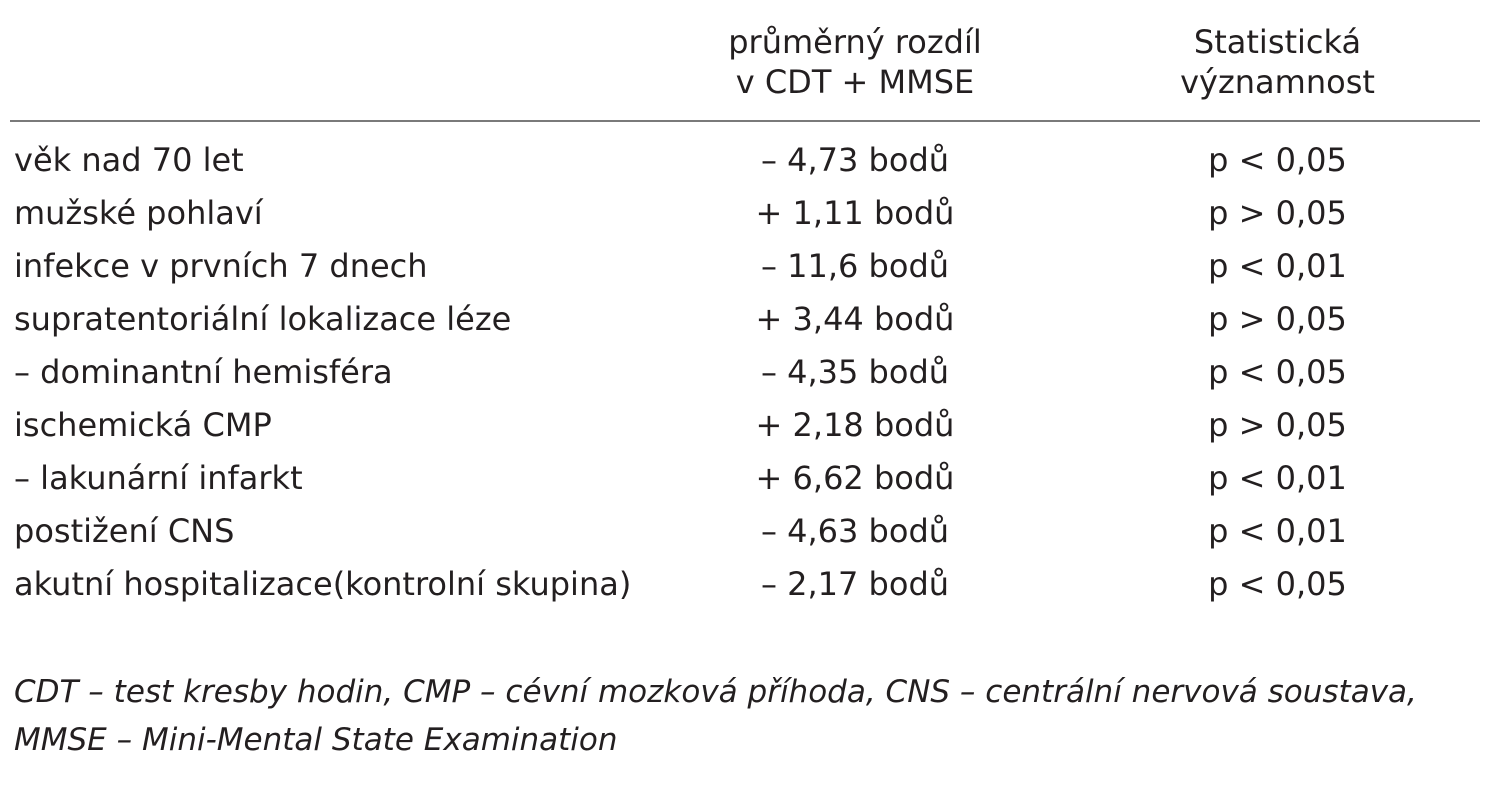 This screenshot has width=1491, height=800. I want to click on factor-cell: mužské pohlaví, so click(138, 213).